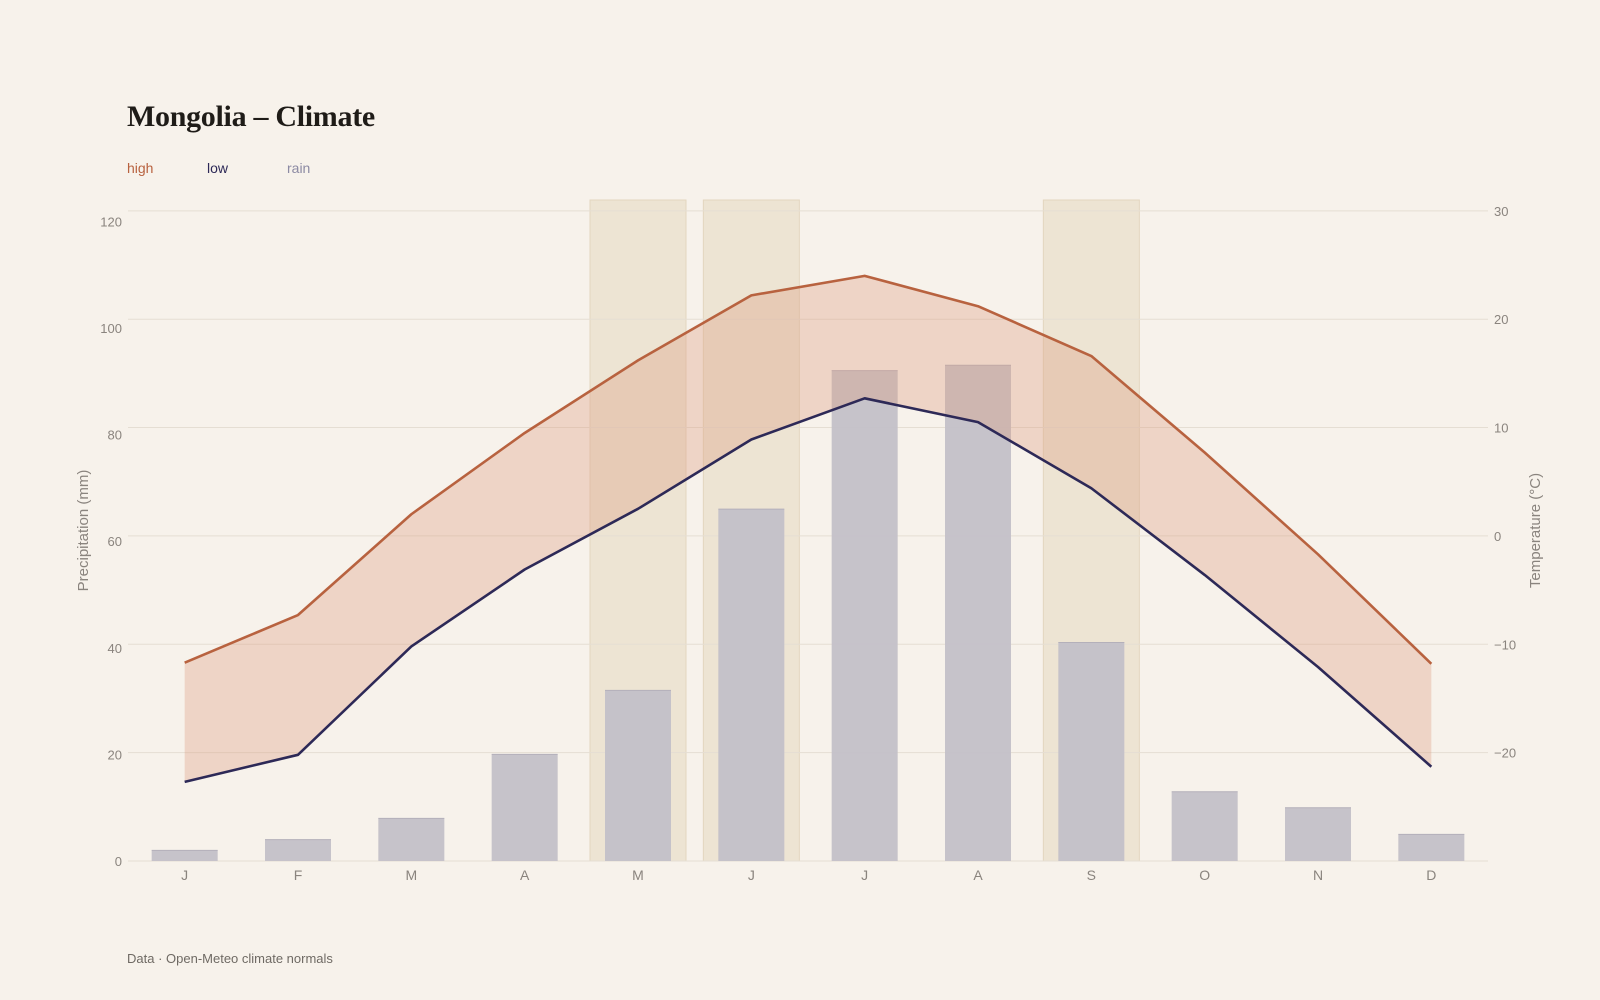 The width and height of the screenshot is (1600, 1000). I want to click on right-axis-tick-label: 30, so click(1501, 211).